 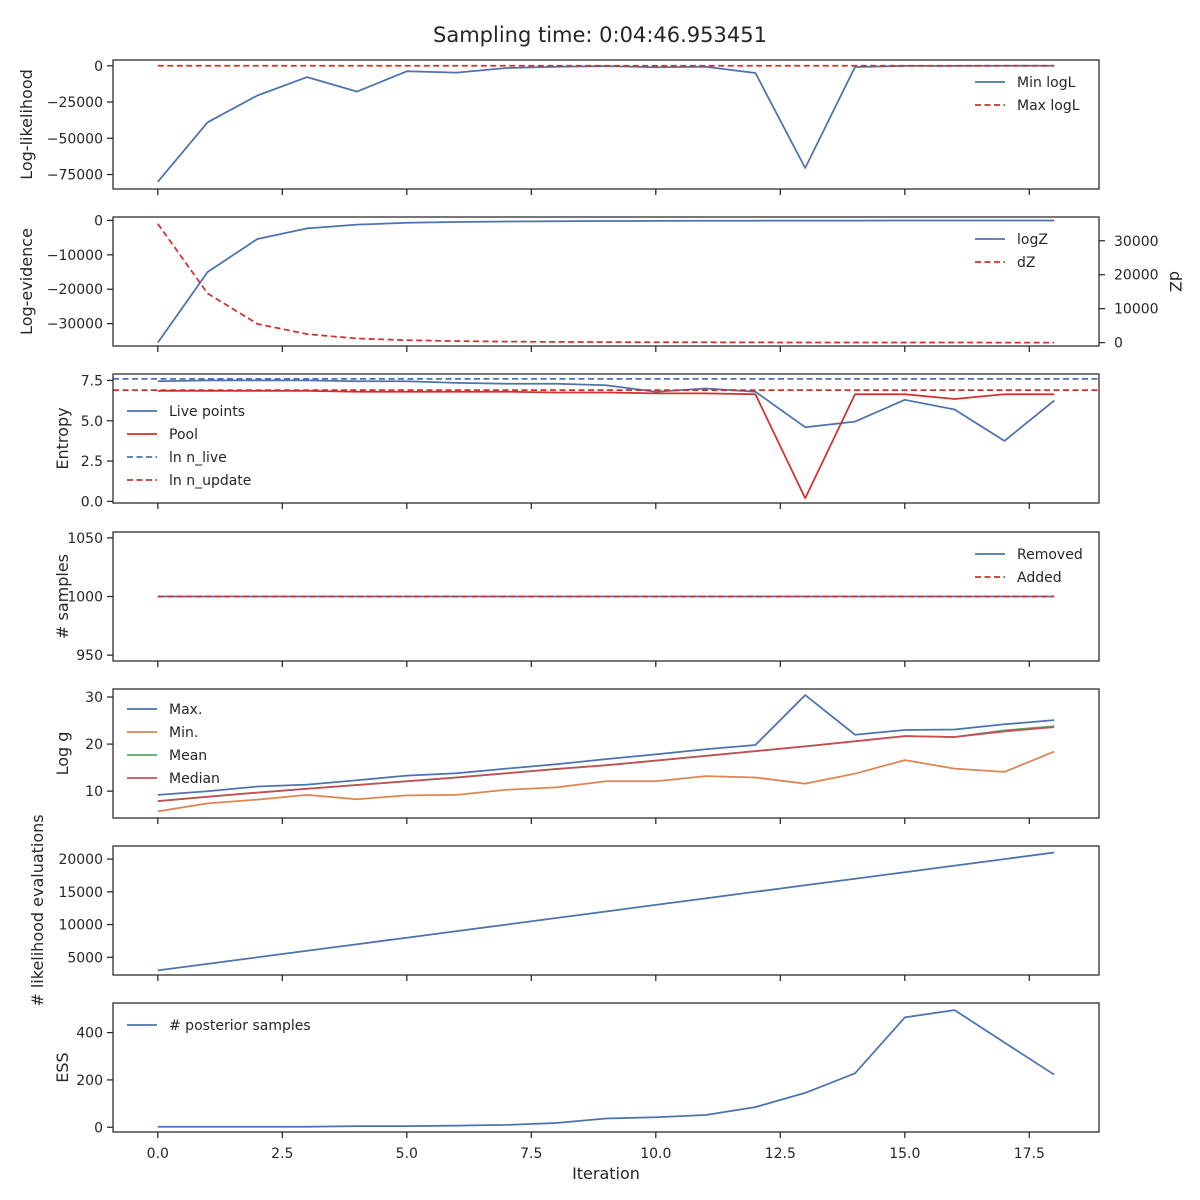 I want to click on y2-tick-label: 0, so click(x=1118, y=344).